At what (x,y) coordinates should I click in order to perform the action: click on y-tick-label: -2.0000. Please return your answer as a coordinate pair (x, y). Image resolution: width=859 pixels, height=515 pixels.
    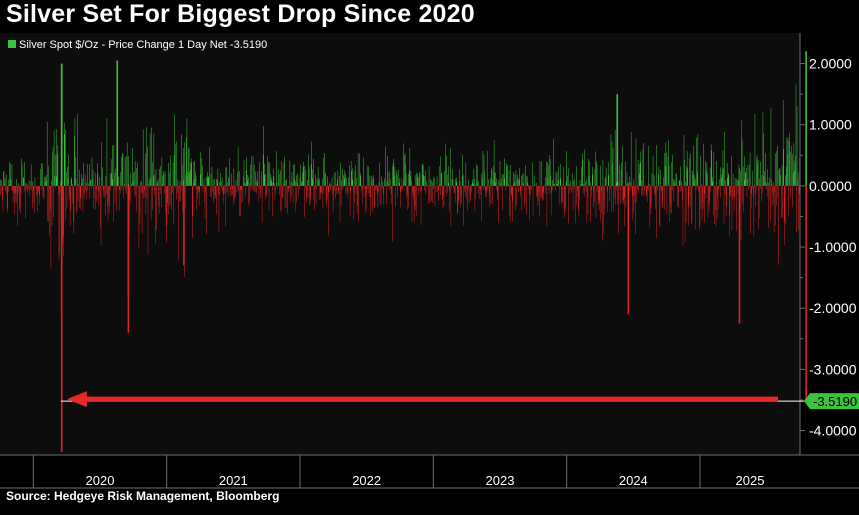
    Looking at the image, I should click on (833, 308).